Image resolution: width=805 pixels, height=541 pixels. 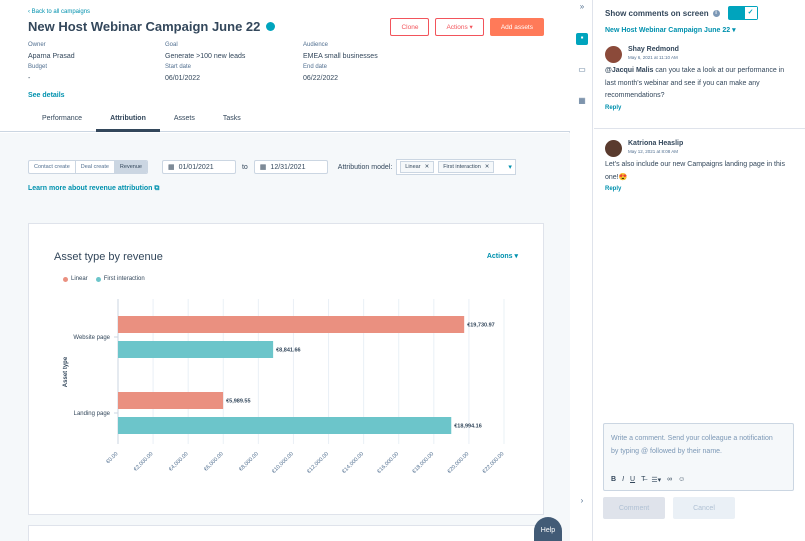 What do you see at coordinates (263, 167) in the screenshot?
I see `calendar-icon: ▦` at bounding box center [263, 167].